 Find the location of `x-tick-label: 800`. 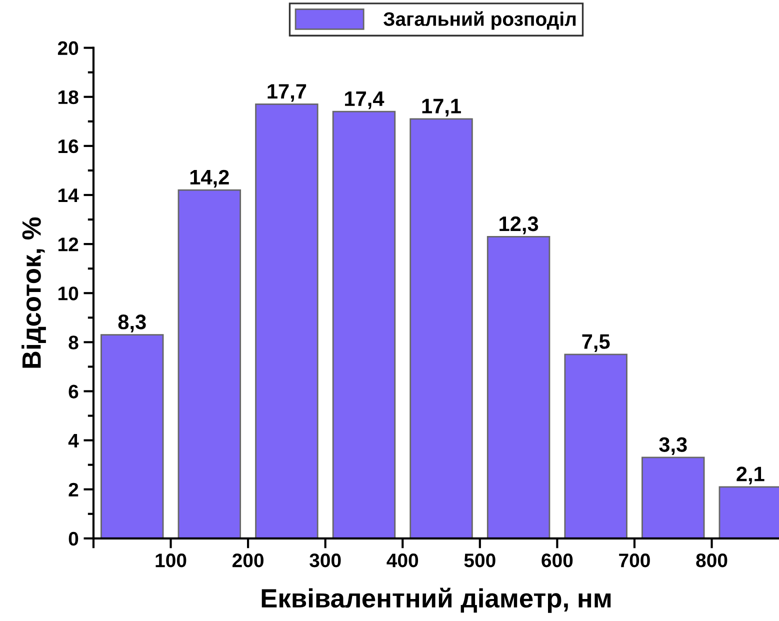

x-tick-label: 800 is located at coordinates (712, 561).